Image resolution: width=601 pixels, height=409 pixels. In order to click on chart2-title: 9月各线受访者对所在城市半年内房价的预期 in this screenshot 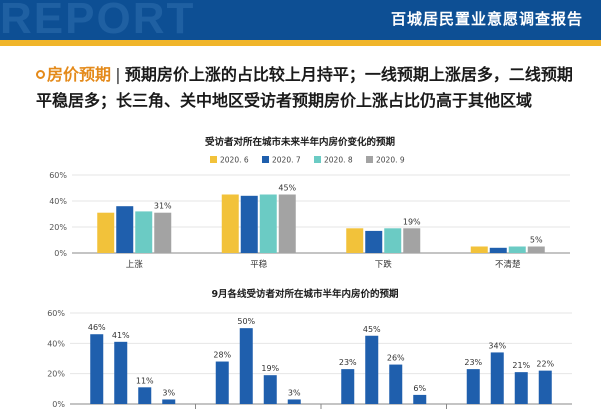, I will do `click(304, 294)`.